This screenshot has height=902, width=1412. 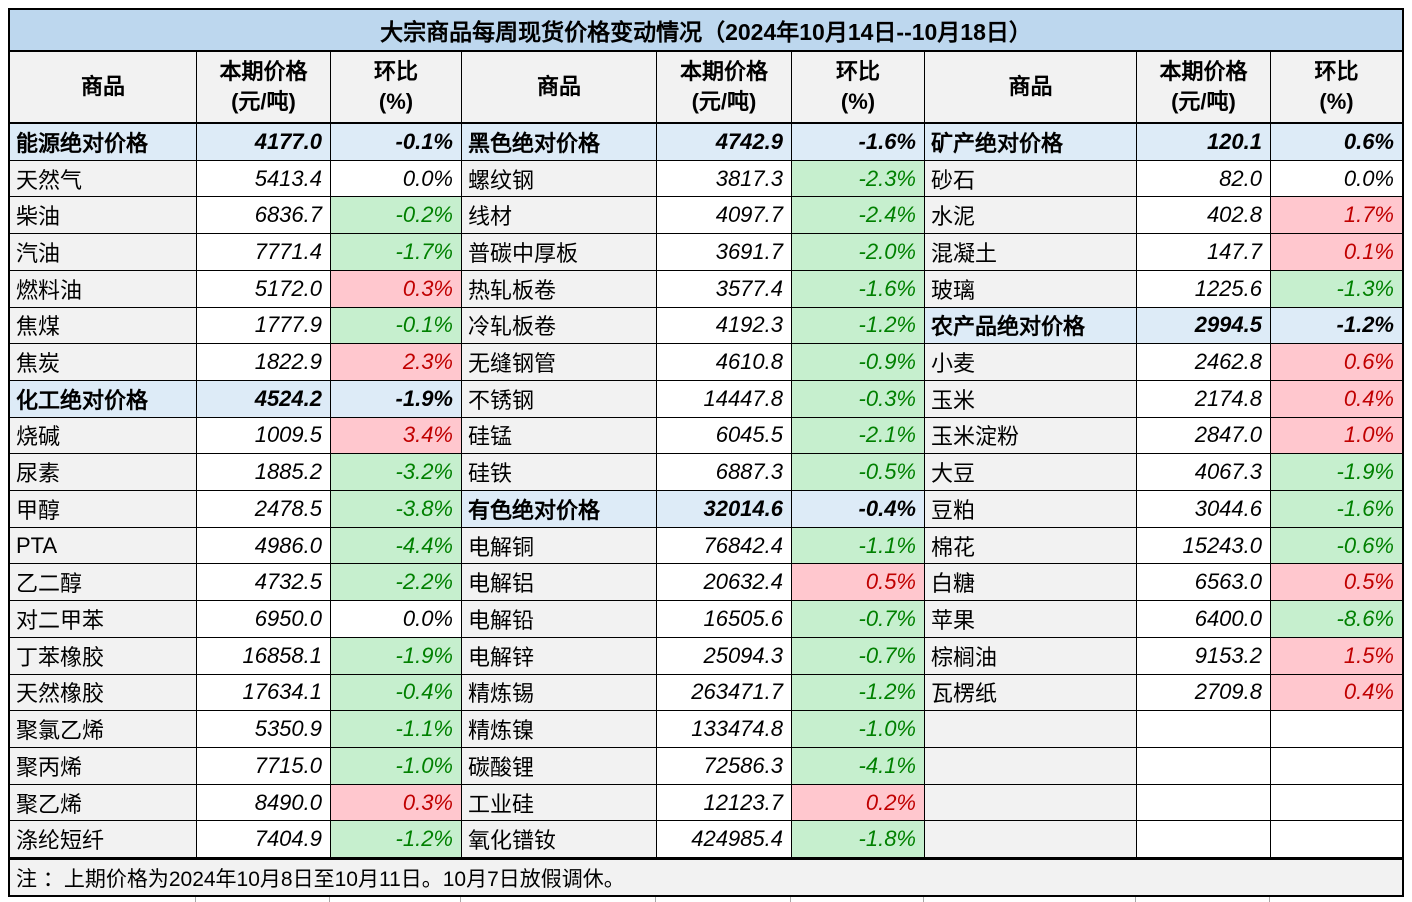 I want to click on price-cell: 6563.0, so click(x=1204, y=583).